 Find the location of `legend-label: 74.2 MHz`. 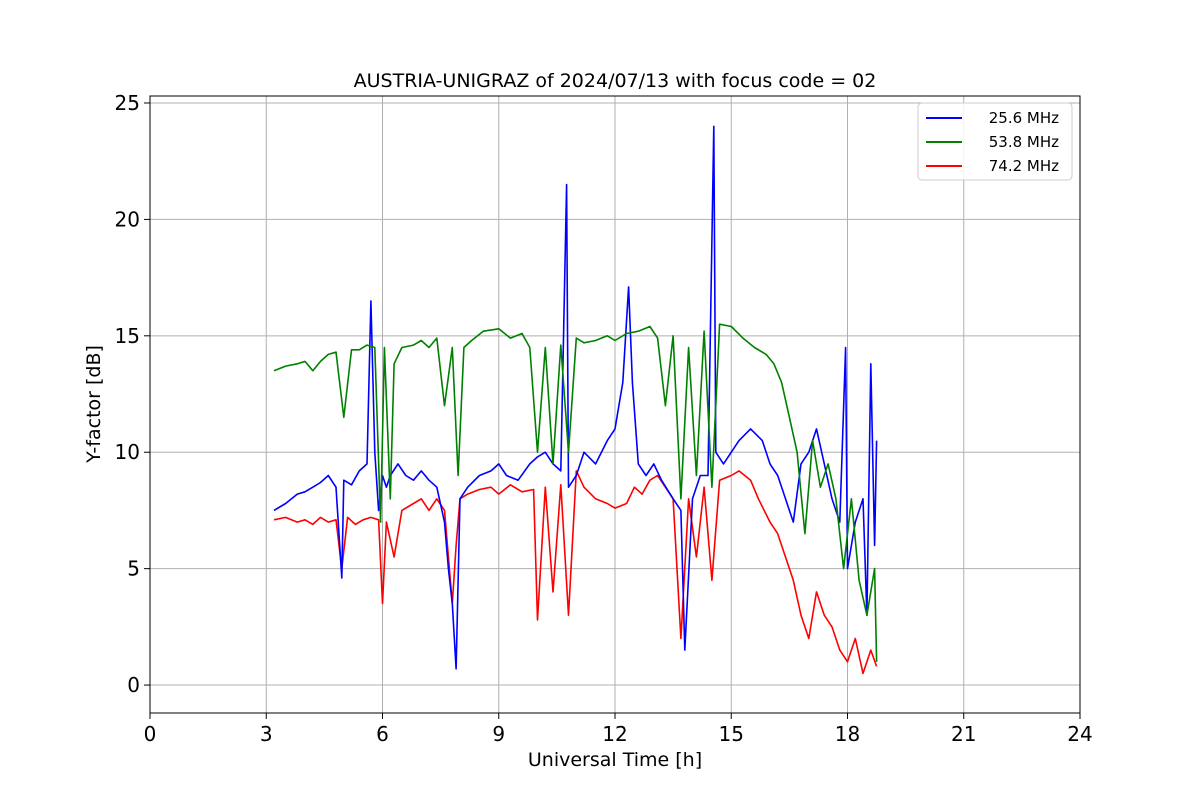

legend-label: 74.2 MHz is located at coordinates (1024, 166).